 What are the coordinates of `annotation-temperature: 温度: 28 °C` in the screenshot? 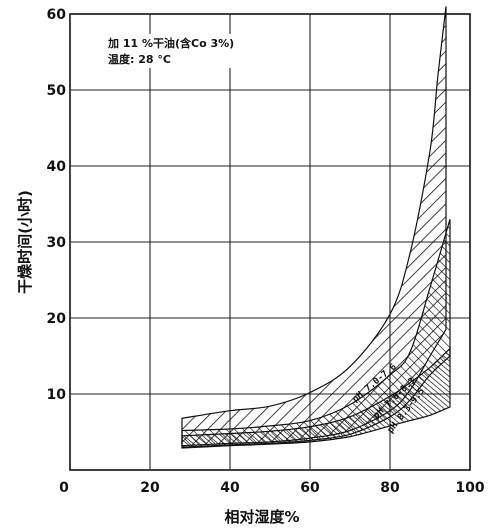 It's located at (139, 59).